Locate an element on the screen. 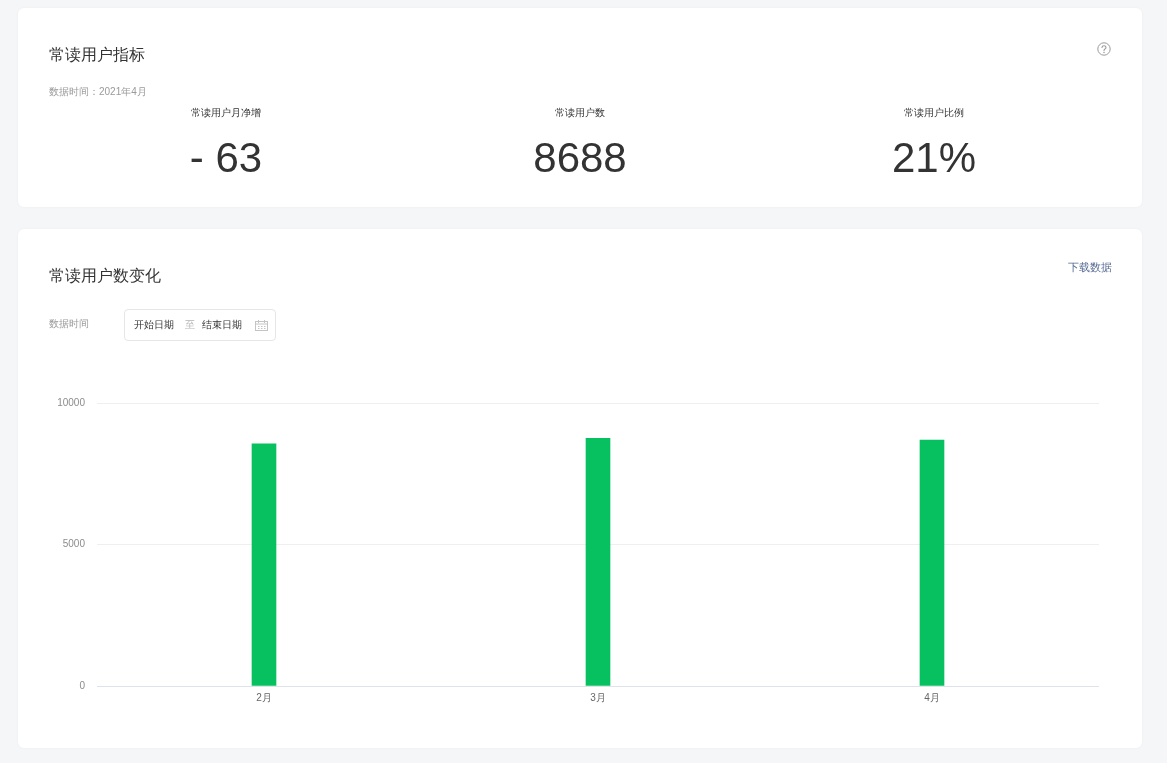 The width and height of the screenshot is (1167, 763). y-tick-label: 5000 is located at coordinates (74, 544).